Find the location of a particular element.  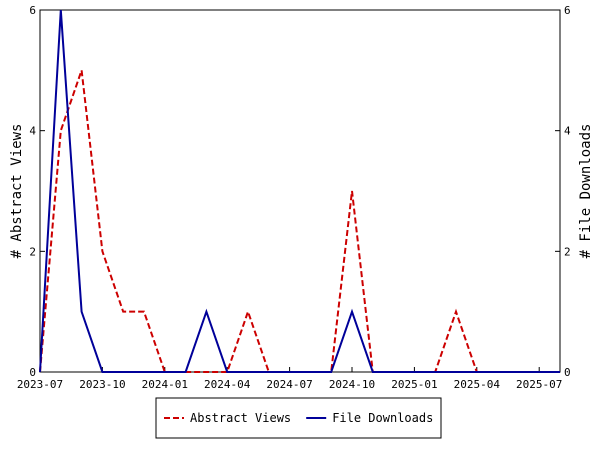

x-tick-label: 2025-01 is located at coordinates (414, 384).